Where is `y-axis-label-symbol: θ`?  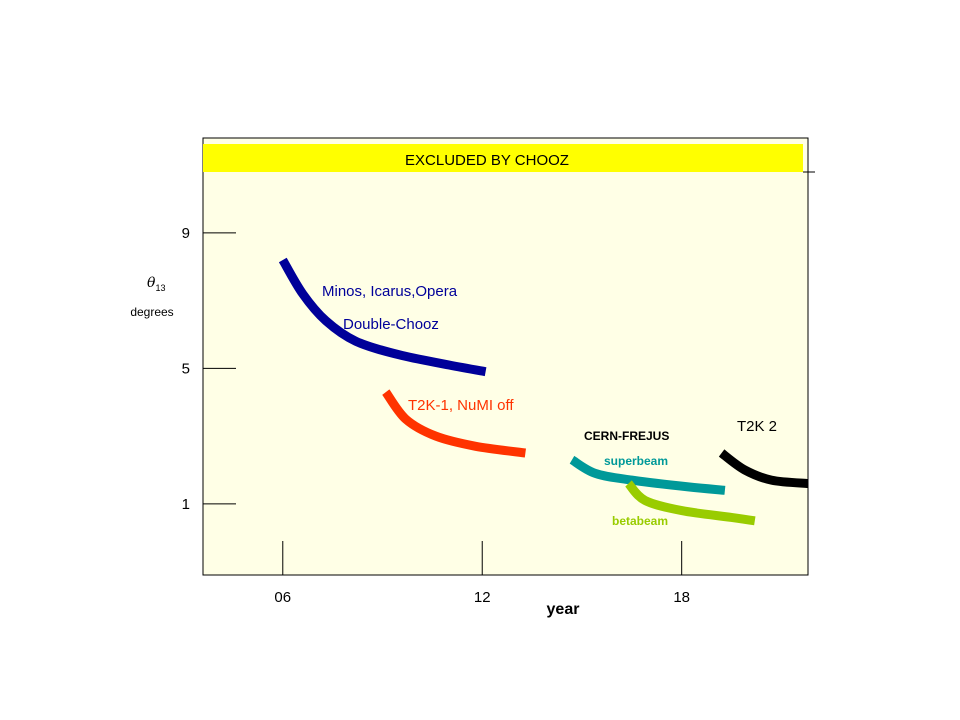
y-axis-label-symbol: θ is located at coordinates (151, 283).